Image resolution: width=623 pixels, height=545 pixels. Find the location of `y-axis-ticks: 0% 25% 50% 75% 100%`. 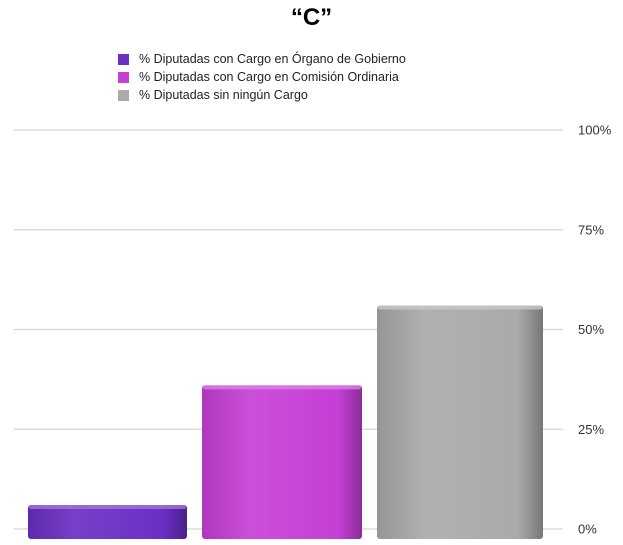

y-axis-ticks: 0% 25% 50% 75% 100% is located at coordinates (595, 330).